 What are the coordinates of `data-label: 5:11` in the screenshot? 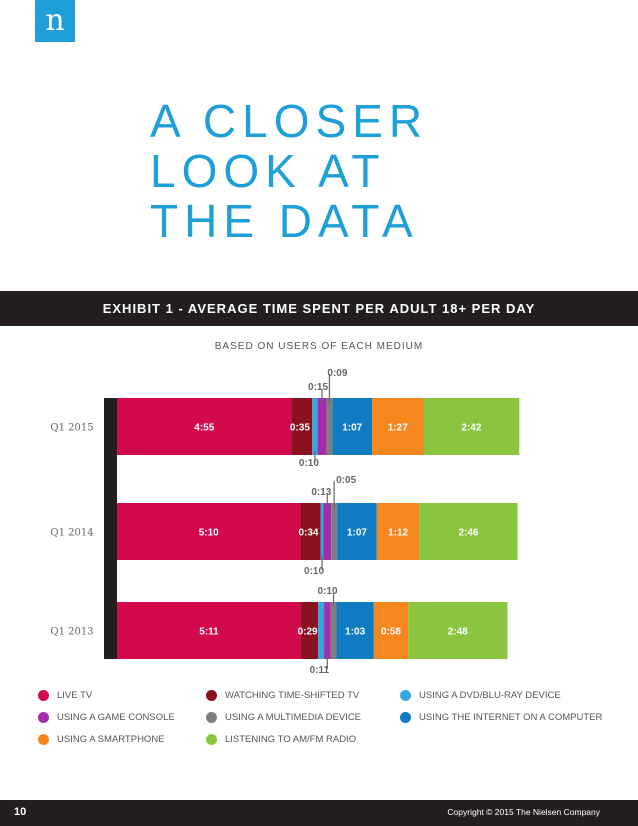 It's located at (209, 632).